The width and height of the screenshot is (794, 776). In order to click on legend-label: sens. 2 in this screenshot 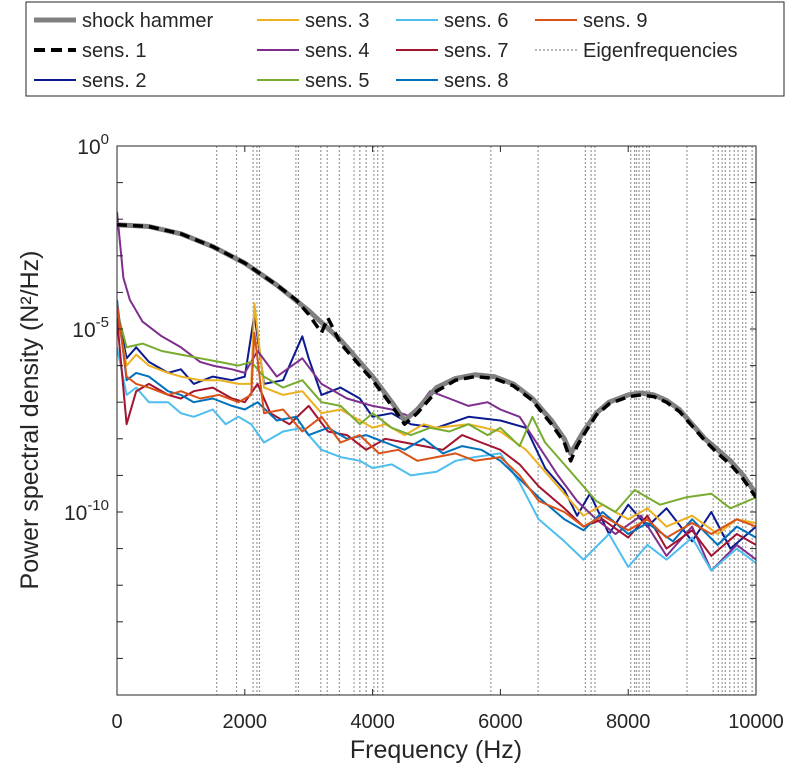, I will do `click(114, 81)`.